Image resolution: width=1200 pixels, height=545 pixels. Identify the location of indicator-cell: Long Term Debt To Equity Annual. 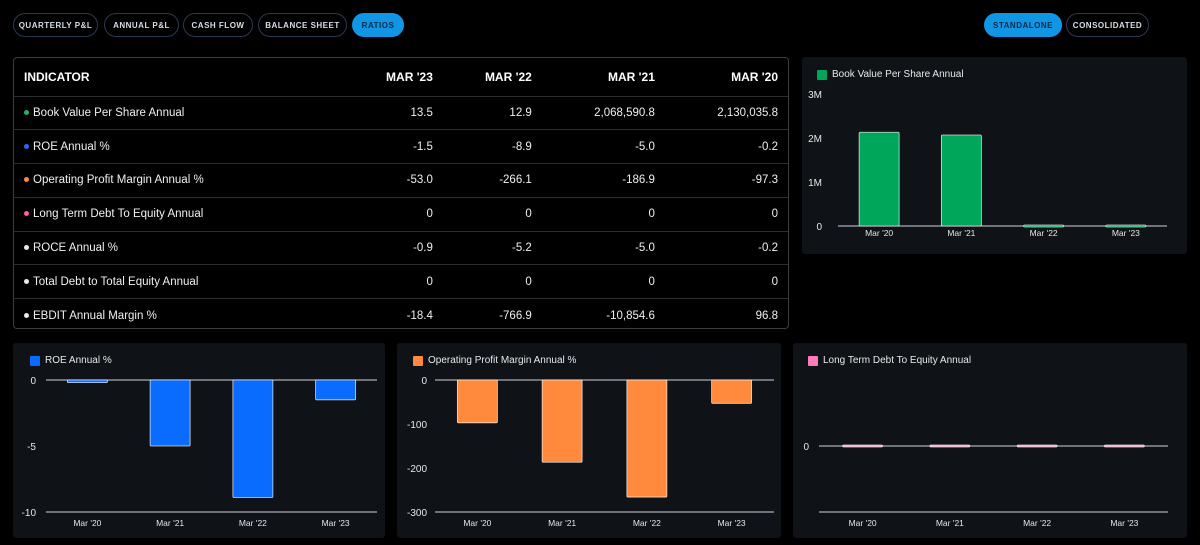
(179, 214).